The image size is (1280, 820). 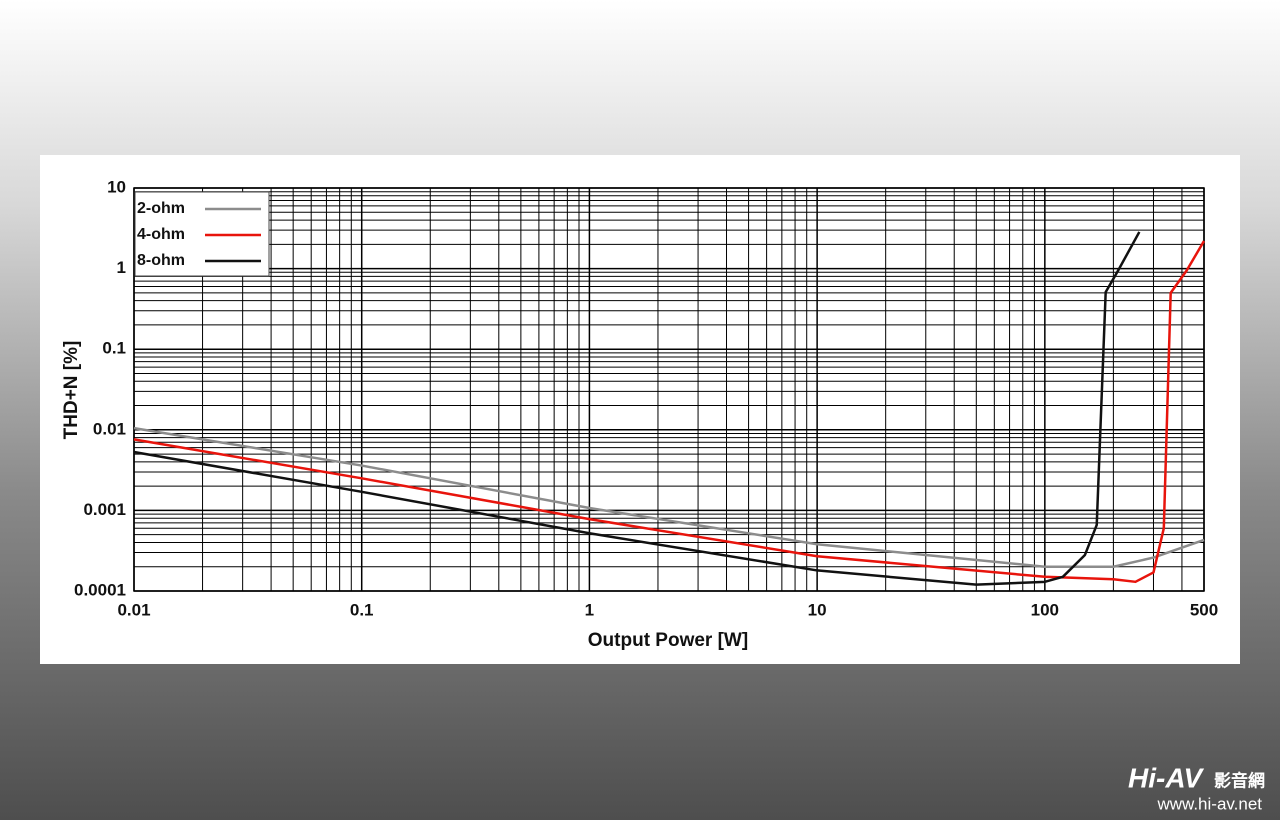 What do you see at coordinates (669, 497) in the screenshot?
I see `series-line` at bounding box center [669, 497].